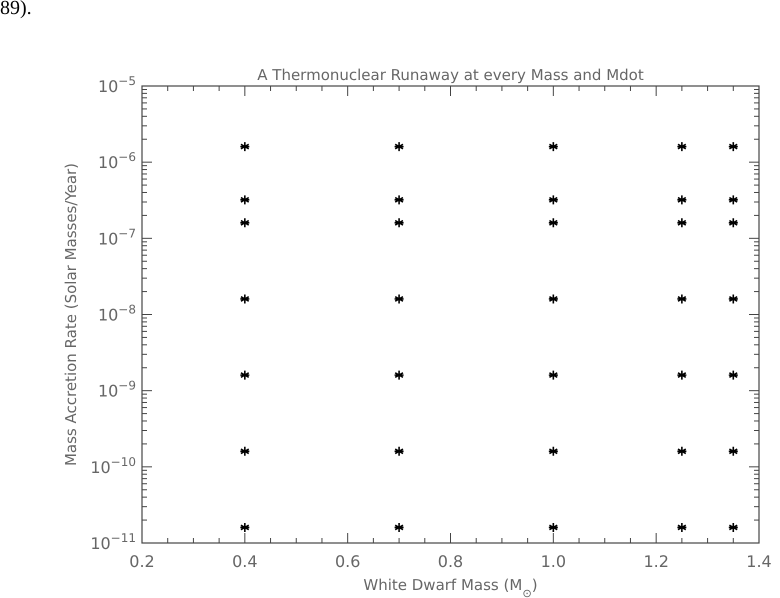 Image resolution: width=780 pixels, height=598 pixels. I want to click on x-tick-label: 1.0, so click(553, 561).